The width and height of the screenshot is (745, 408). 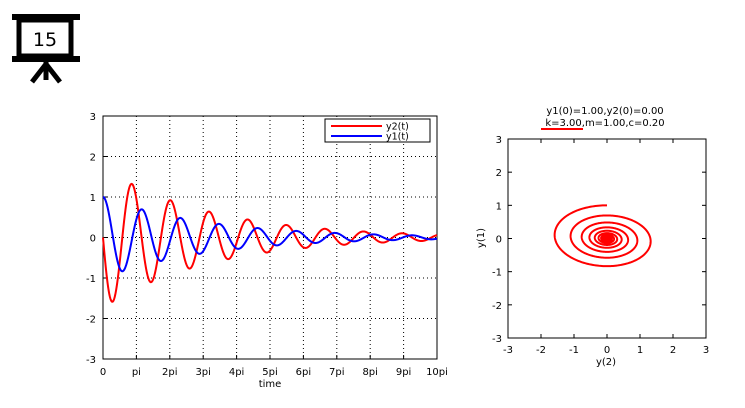 I want to click on series-line-y2, so click(x=270, y=242).